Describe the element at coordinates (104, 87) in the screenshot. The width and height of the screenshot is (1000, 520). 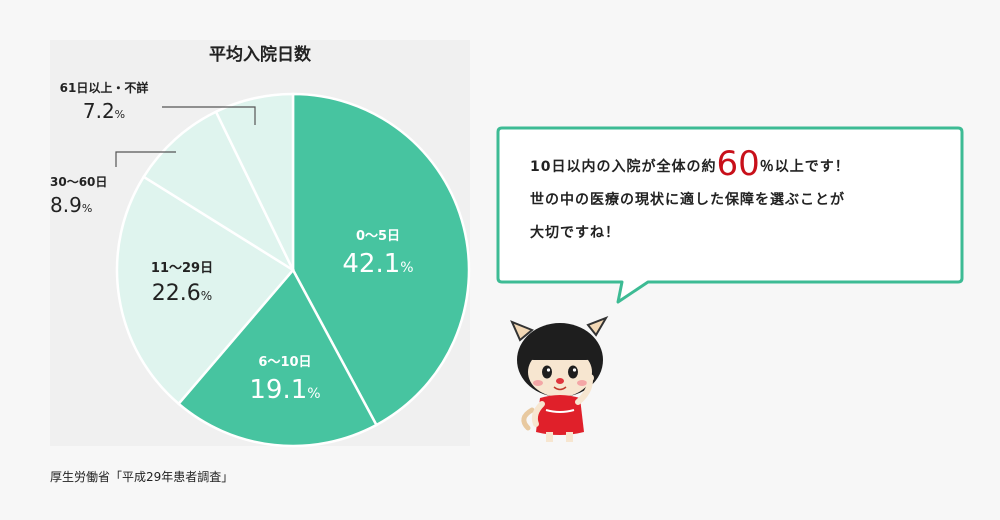
I see `pie-label-category-4: 61日以上・不詳` at that location.